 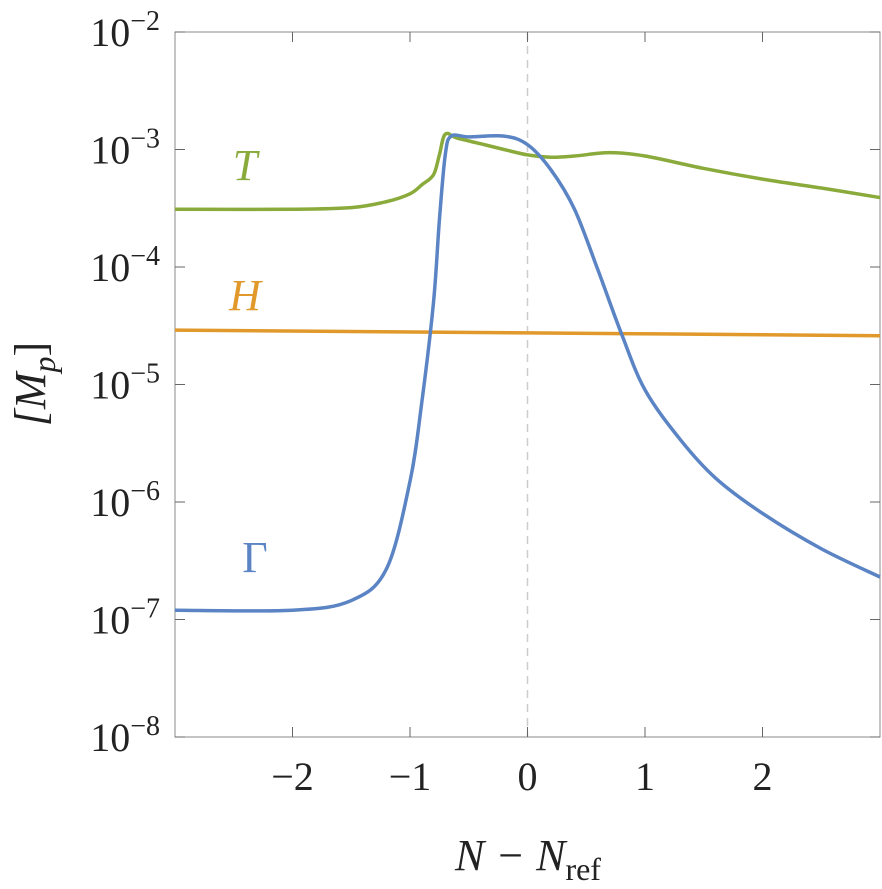 What do you see at coordinates (125, 735) in the screenshot?
I see `y-tick-label: 10⁻⁸` at bounding box center [125, 735].